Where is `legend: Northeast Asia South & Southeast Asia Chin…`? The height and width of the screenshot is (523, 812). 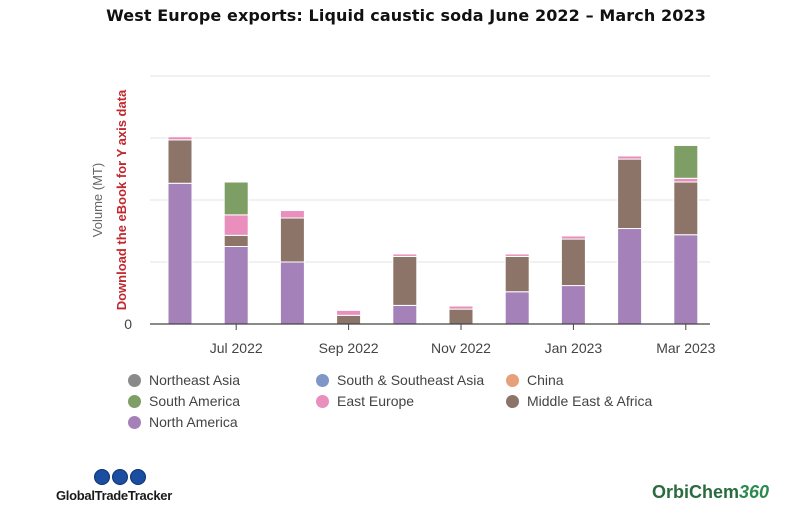 legend: Northeast Asia South & Southeast Asia Chin… is located at coordinates (438, 401).